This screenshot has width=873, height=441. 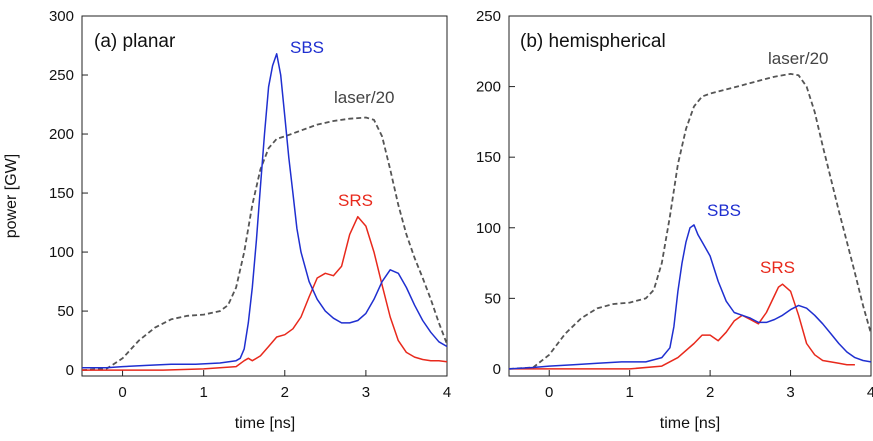 I want to click on panel-a-sbs-label: SBS, so click(x=307, y=47).